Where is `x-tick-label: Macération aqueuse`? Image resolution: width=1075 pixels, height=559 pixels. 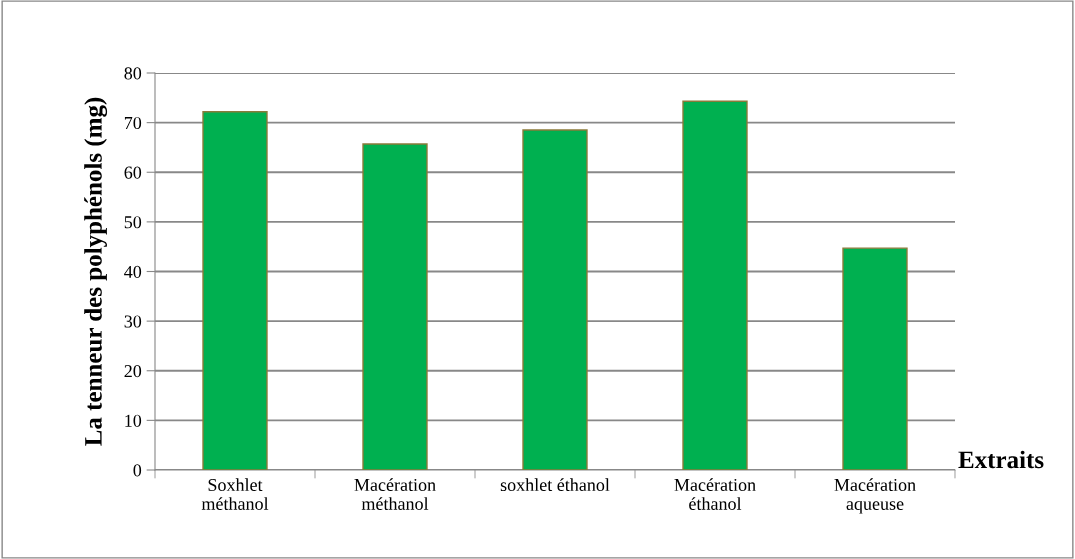
x-tick-label: Macération aqueuse is located at coordinates (875, 496).